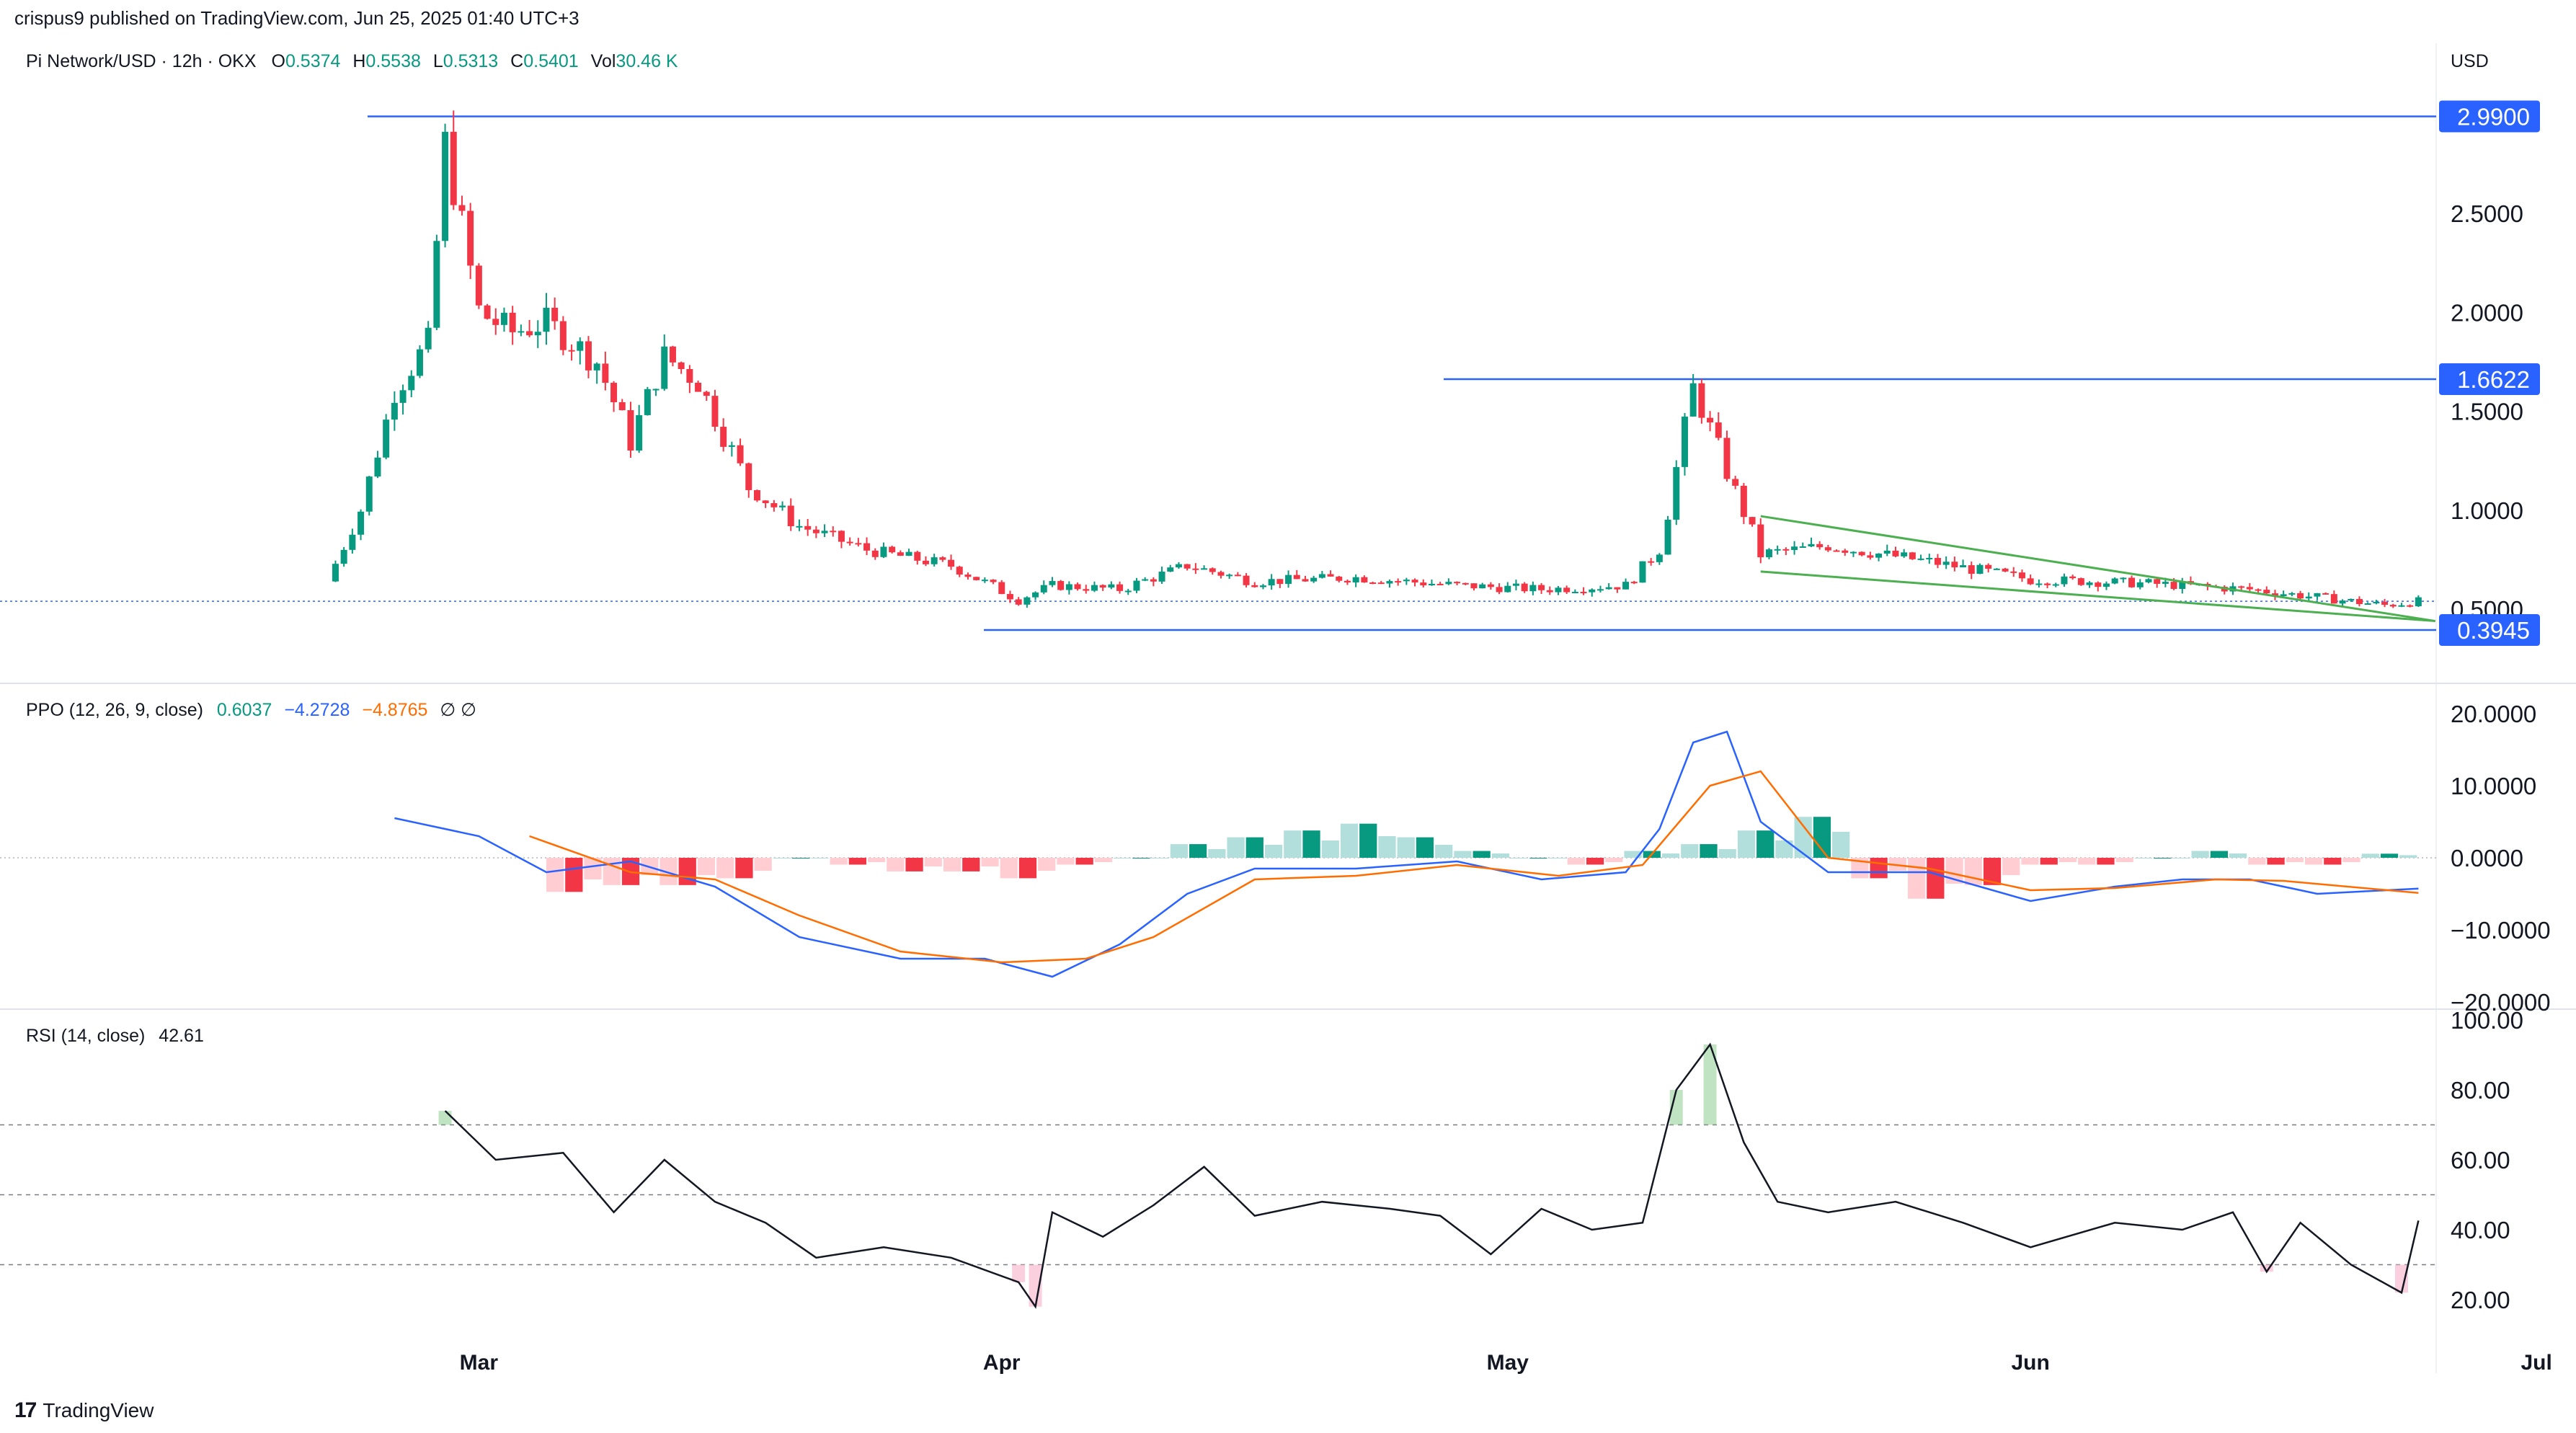  Describe the element at coordinates (1474, 867) in the screenshot. I see `ppo-series-line` at that location.